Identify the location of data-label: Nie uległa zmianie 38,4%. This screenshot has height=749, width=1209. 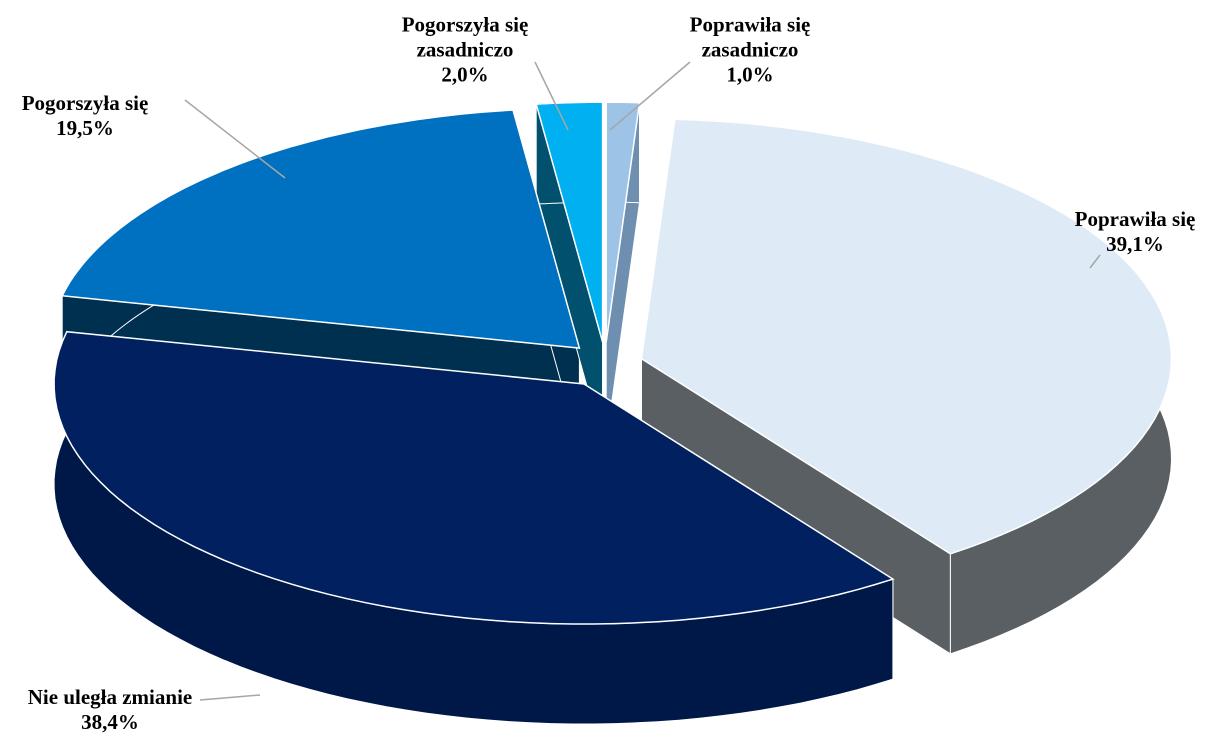
(120, 710).